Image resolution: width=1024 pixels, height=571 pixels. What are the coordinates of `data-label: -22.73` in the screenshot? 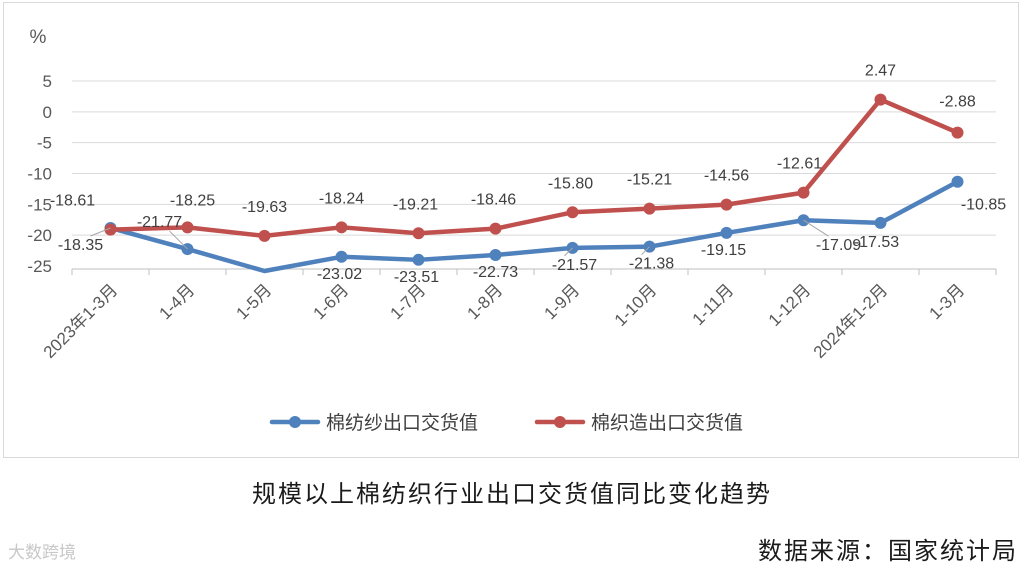 It's located at (495, 272).